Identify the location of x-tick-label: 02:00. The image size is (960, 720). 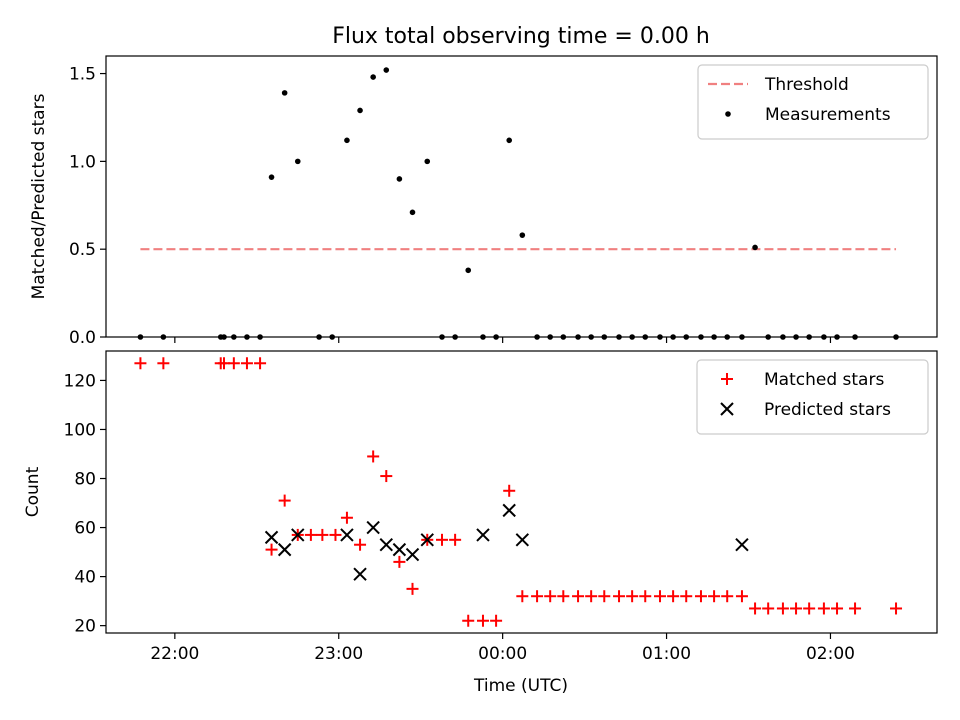
(830, 654).